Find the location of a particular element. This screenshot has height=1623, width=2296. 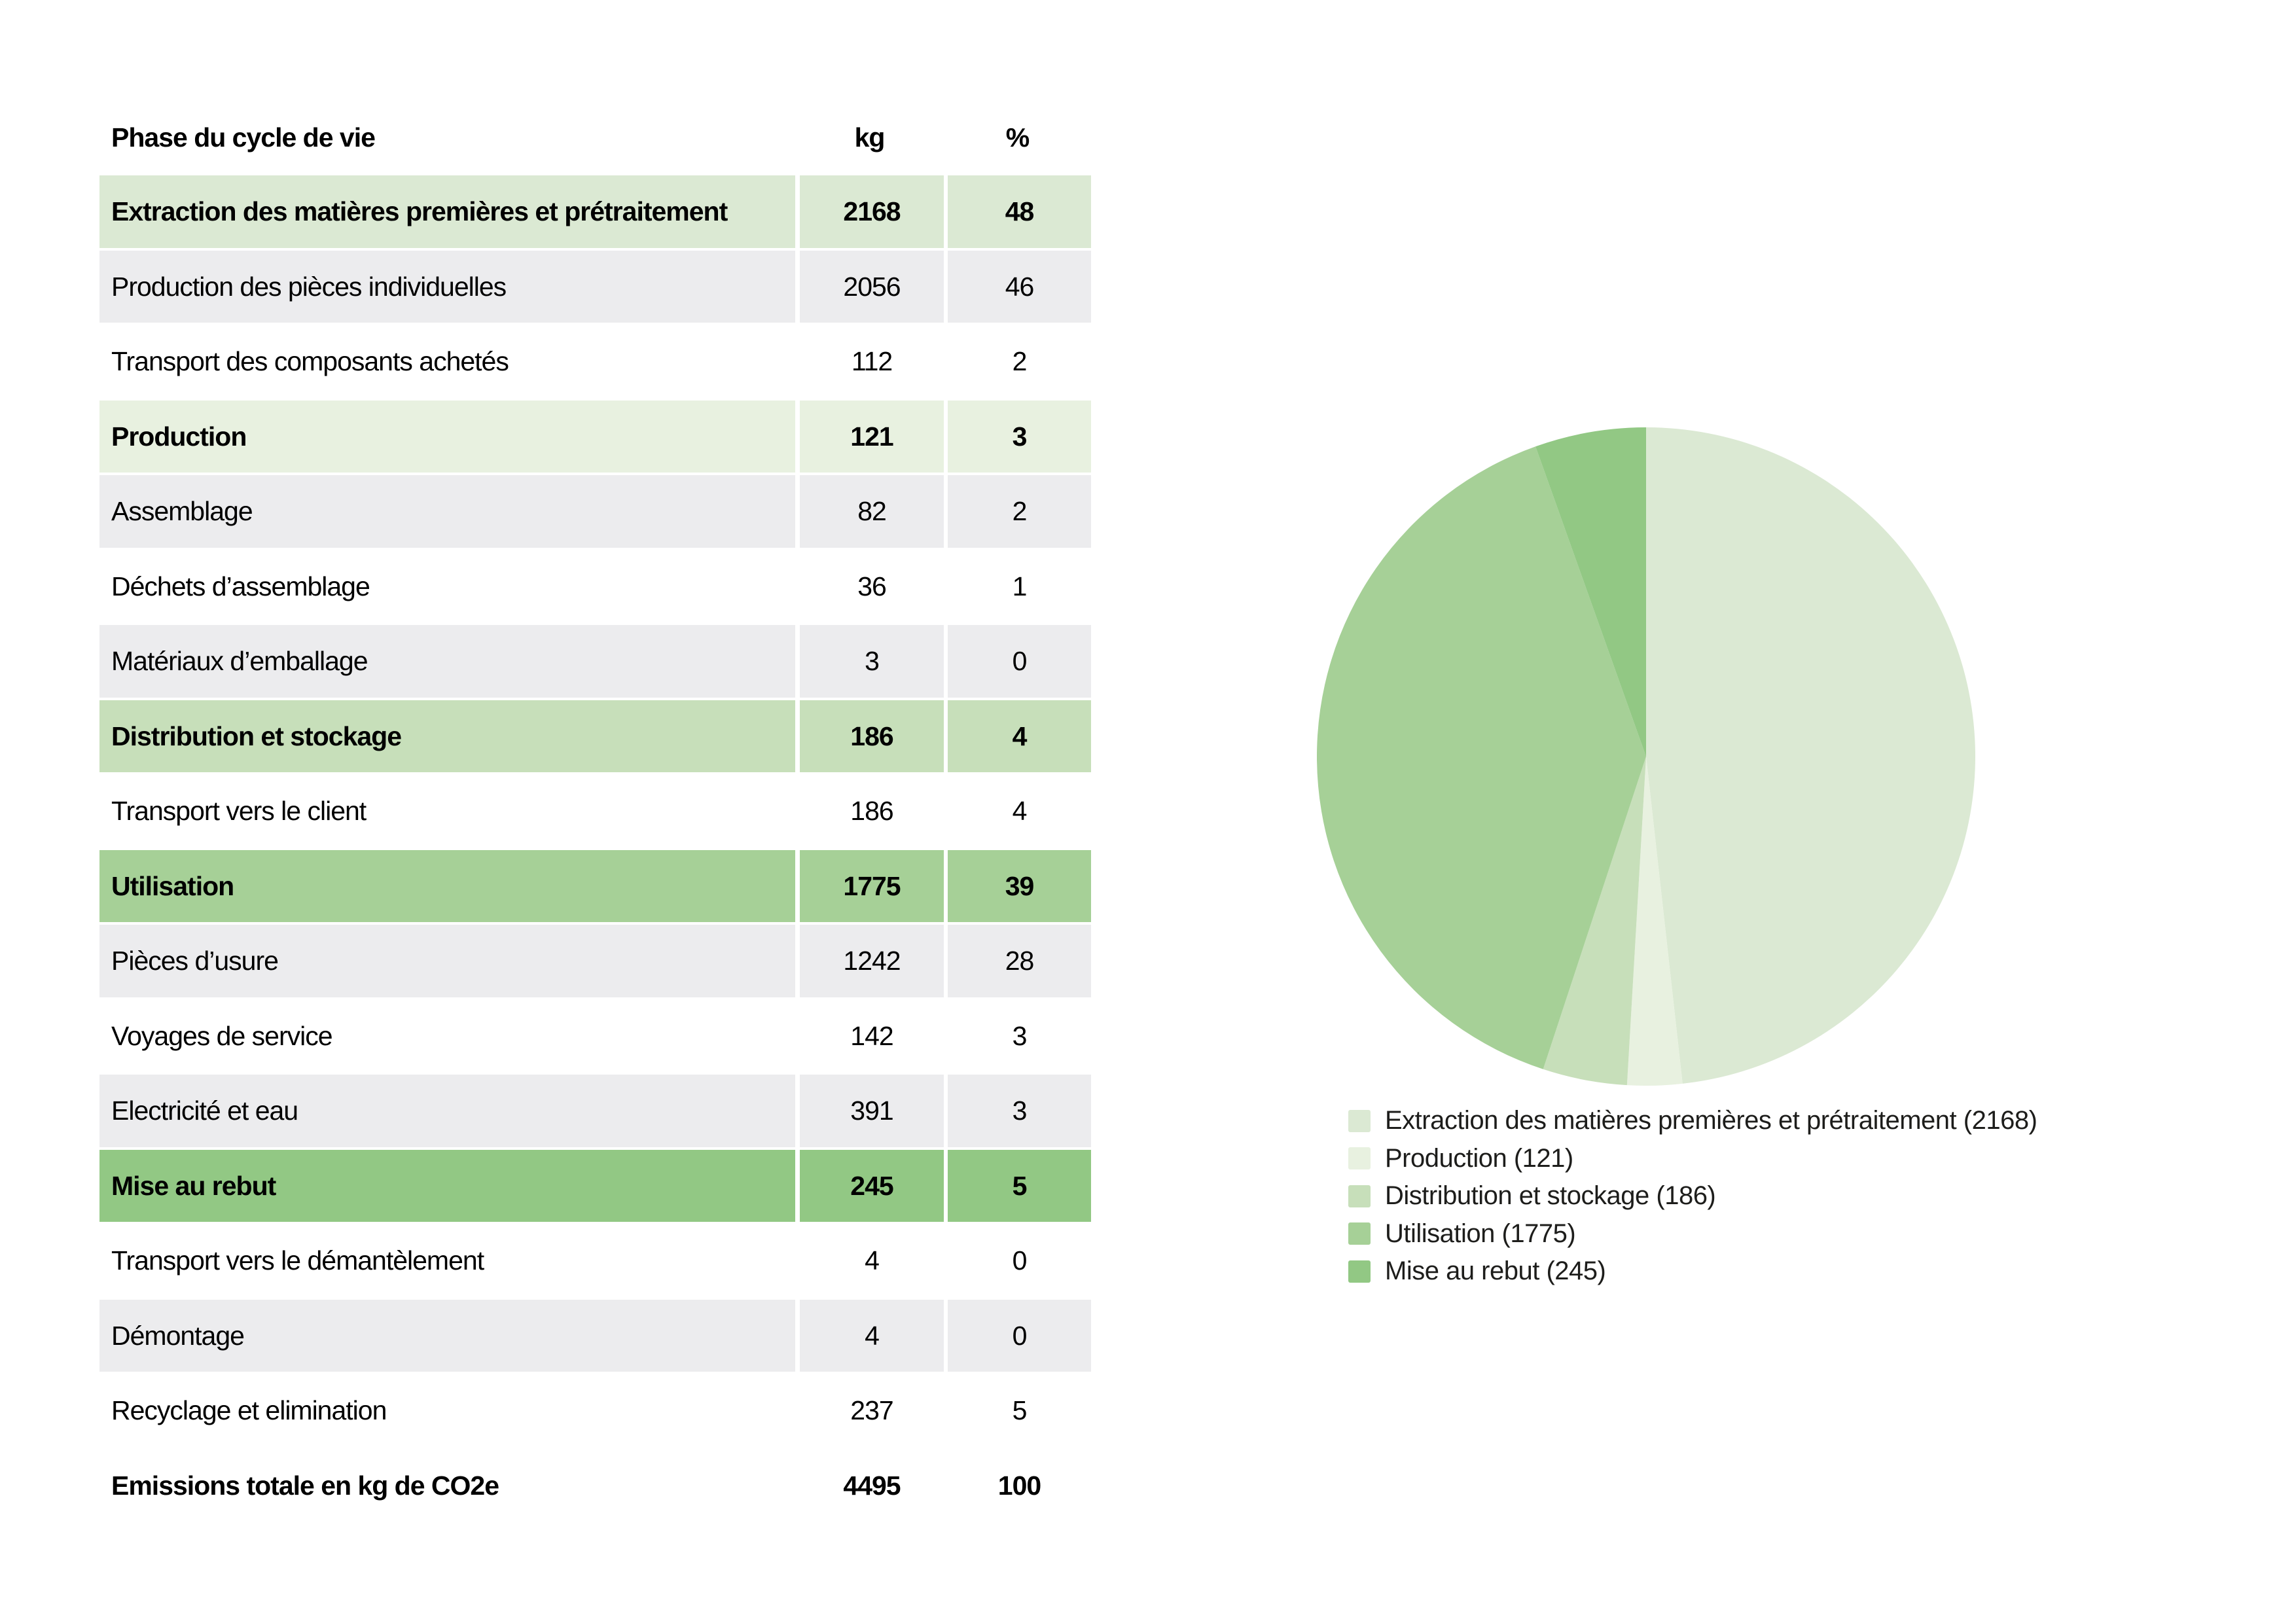

table-row: Voyages de service 142 3 is located at coordinates (595, 1035).